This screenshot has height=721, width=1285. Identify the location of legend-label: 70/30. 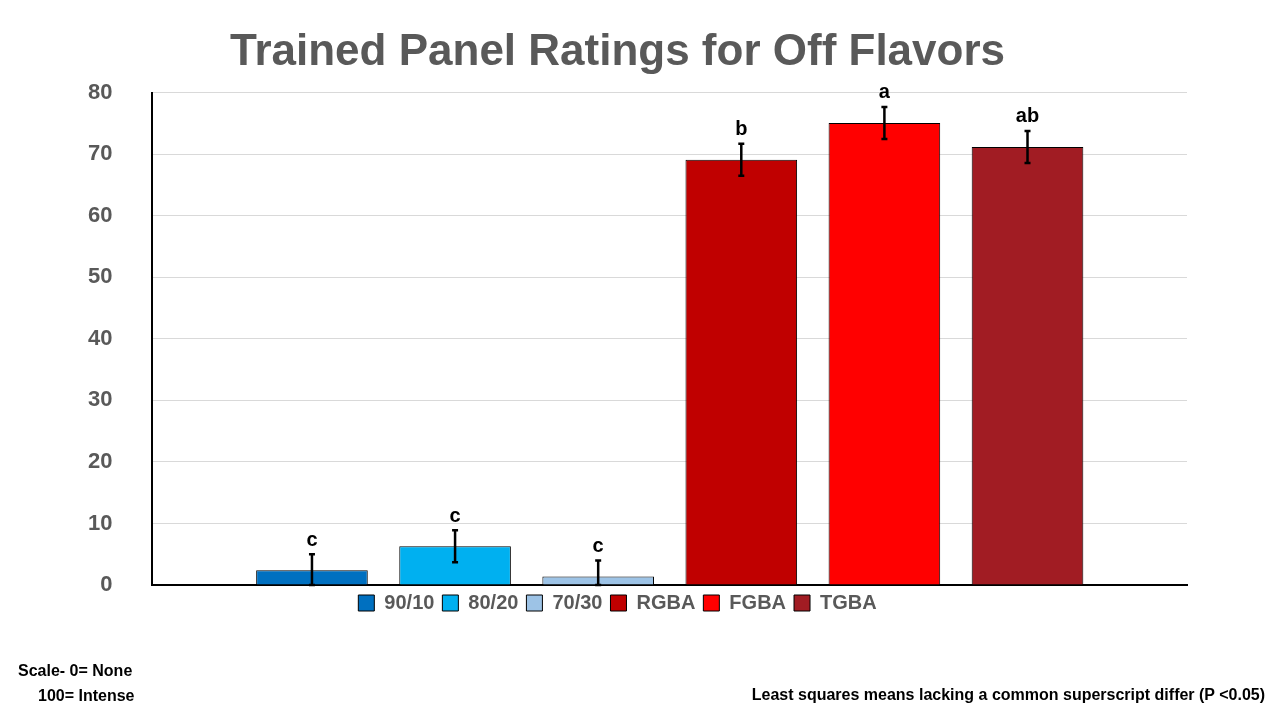
(577, 601).